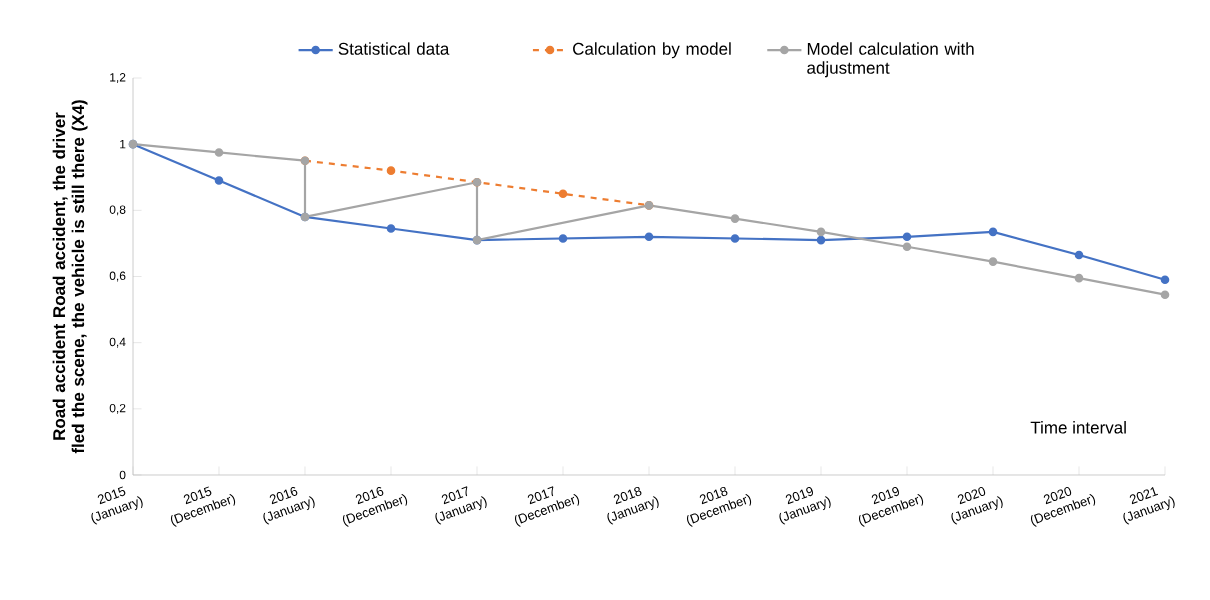 This screenshot has width=1210, height=600. Describe the element at coordinates (123, 144) in the screenshot. I see `y-tick-label: 1` at that location.